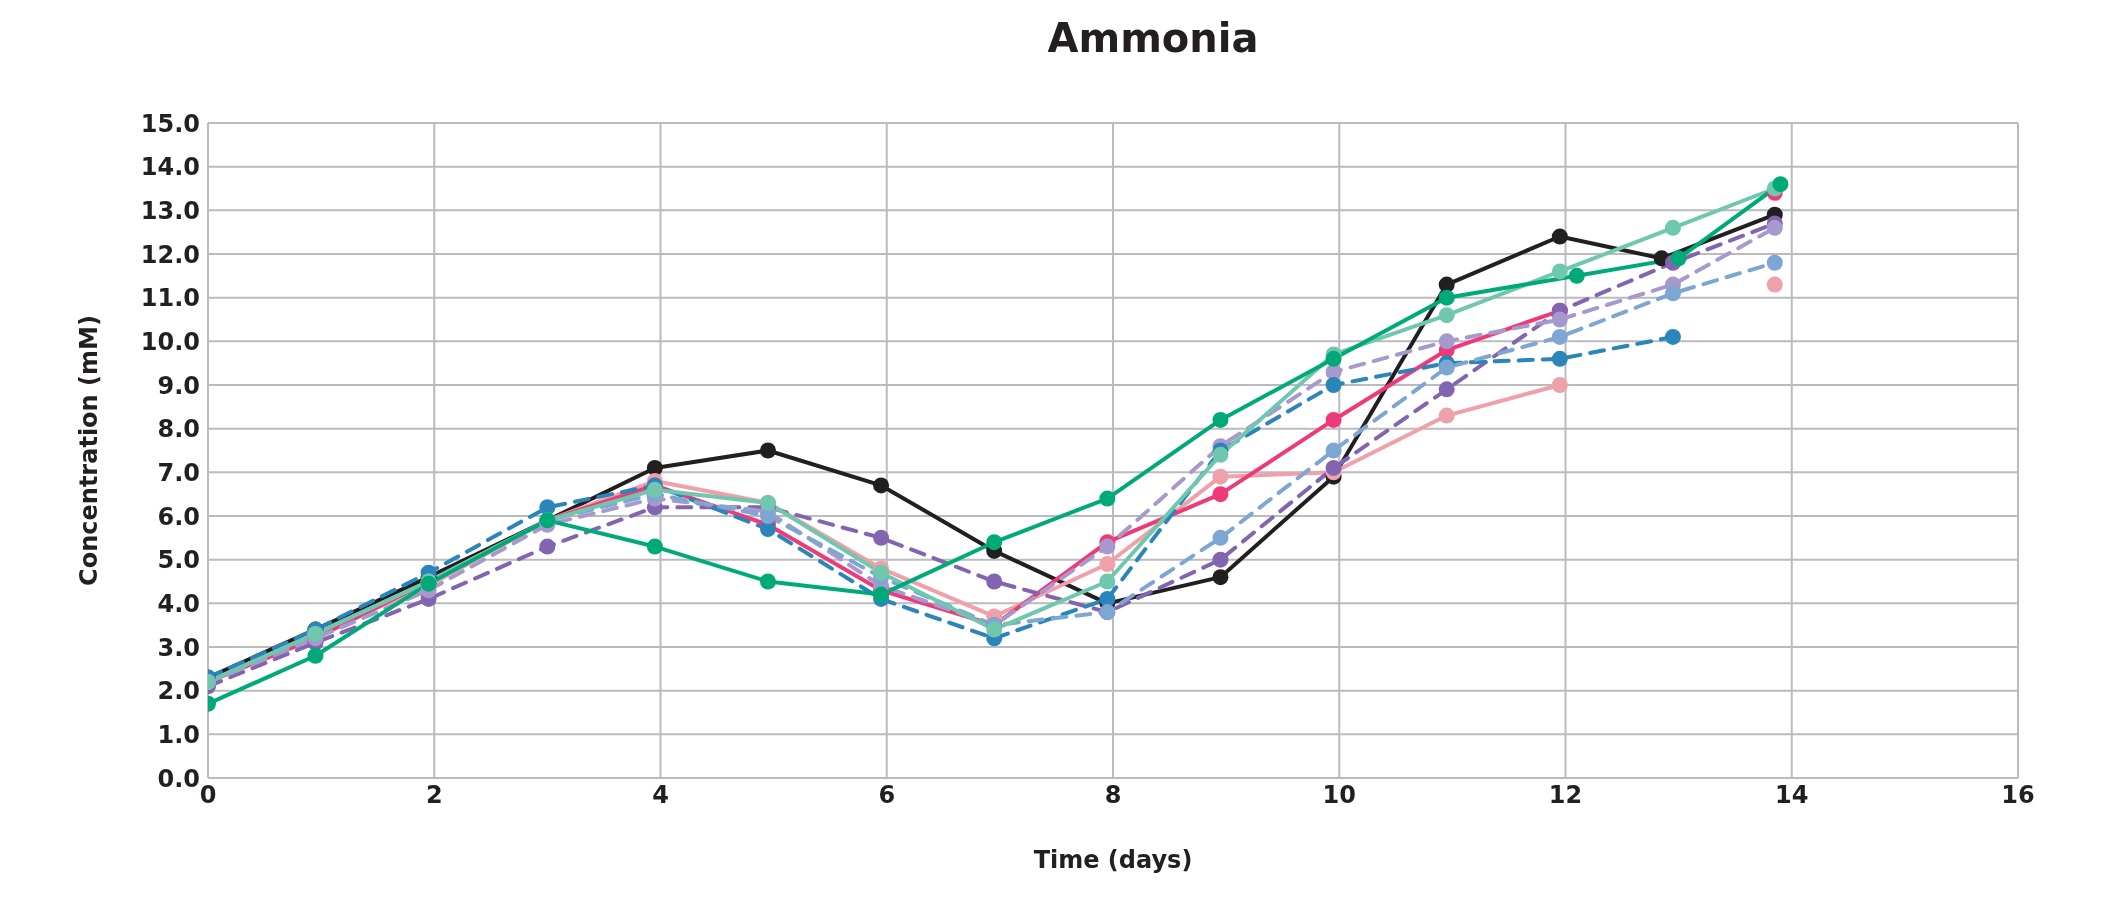  What do you see at coordinates (170, 167) in the screenshot?
I see `y-tick-label: 14.0` at bounding box center [170, 167].